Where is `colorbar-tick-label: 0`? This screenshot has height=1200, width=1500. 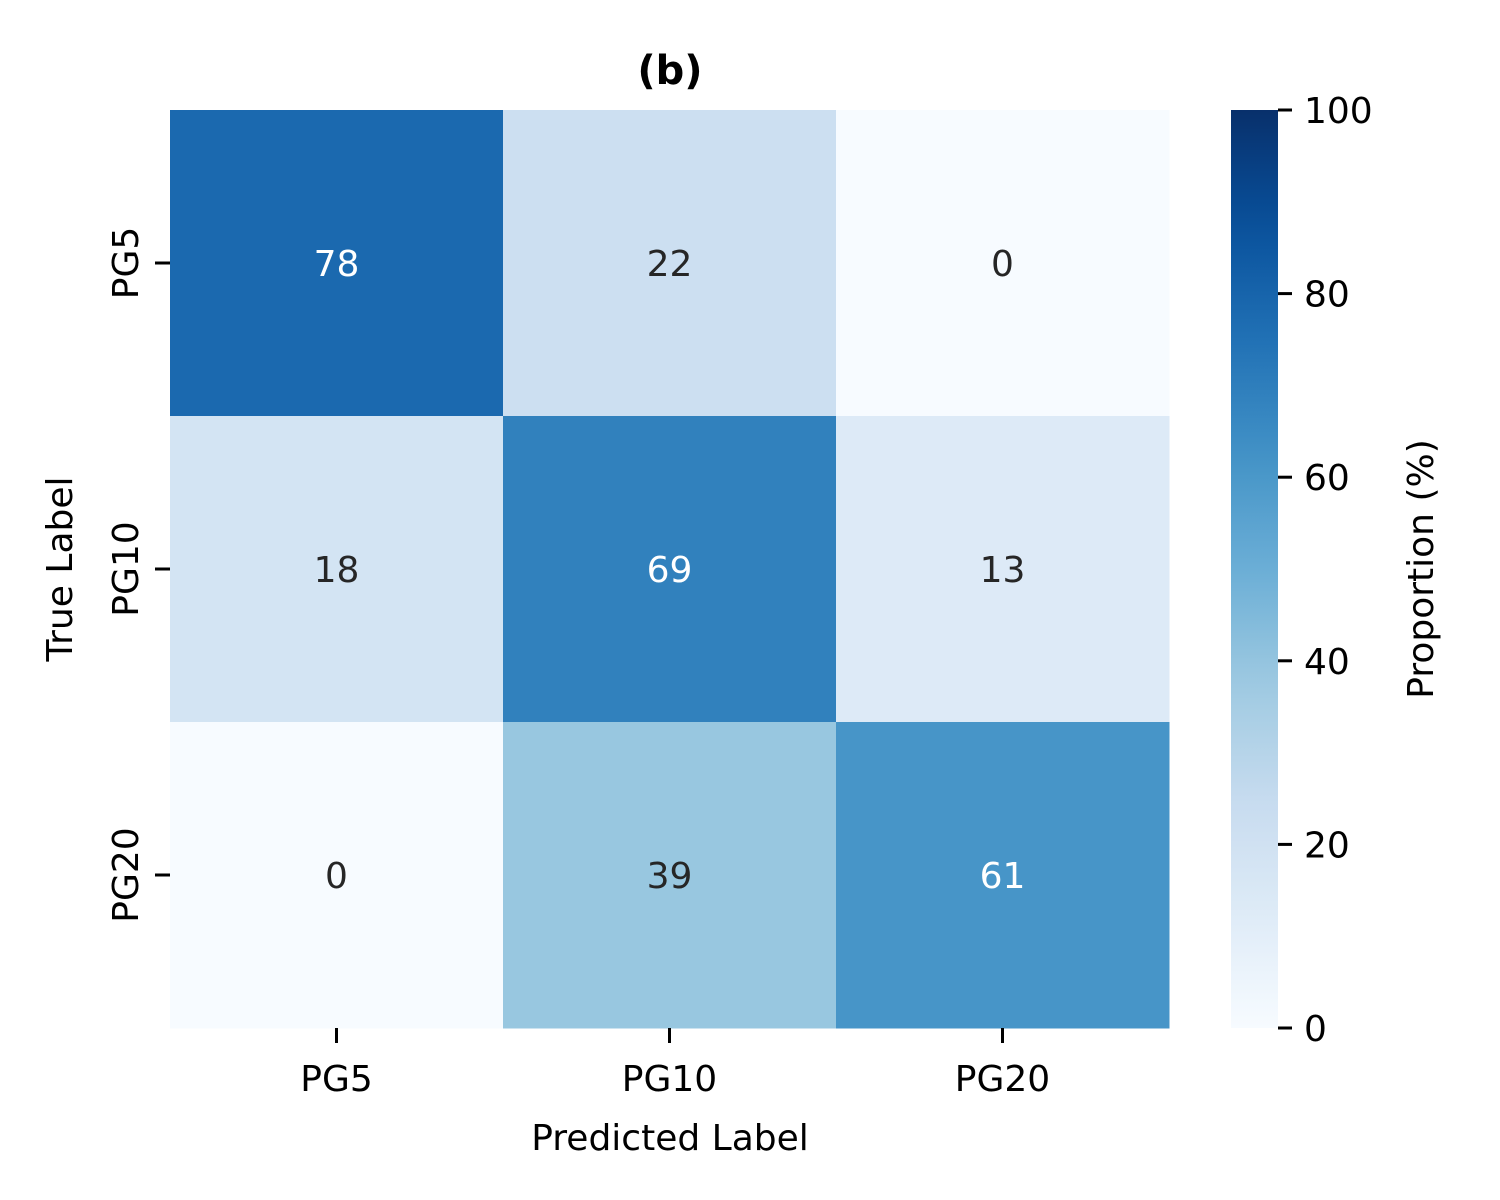 colorbar-tick-label: 0 is located at coordinates (1315, 1029).